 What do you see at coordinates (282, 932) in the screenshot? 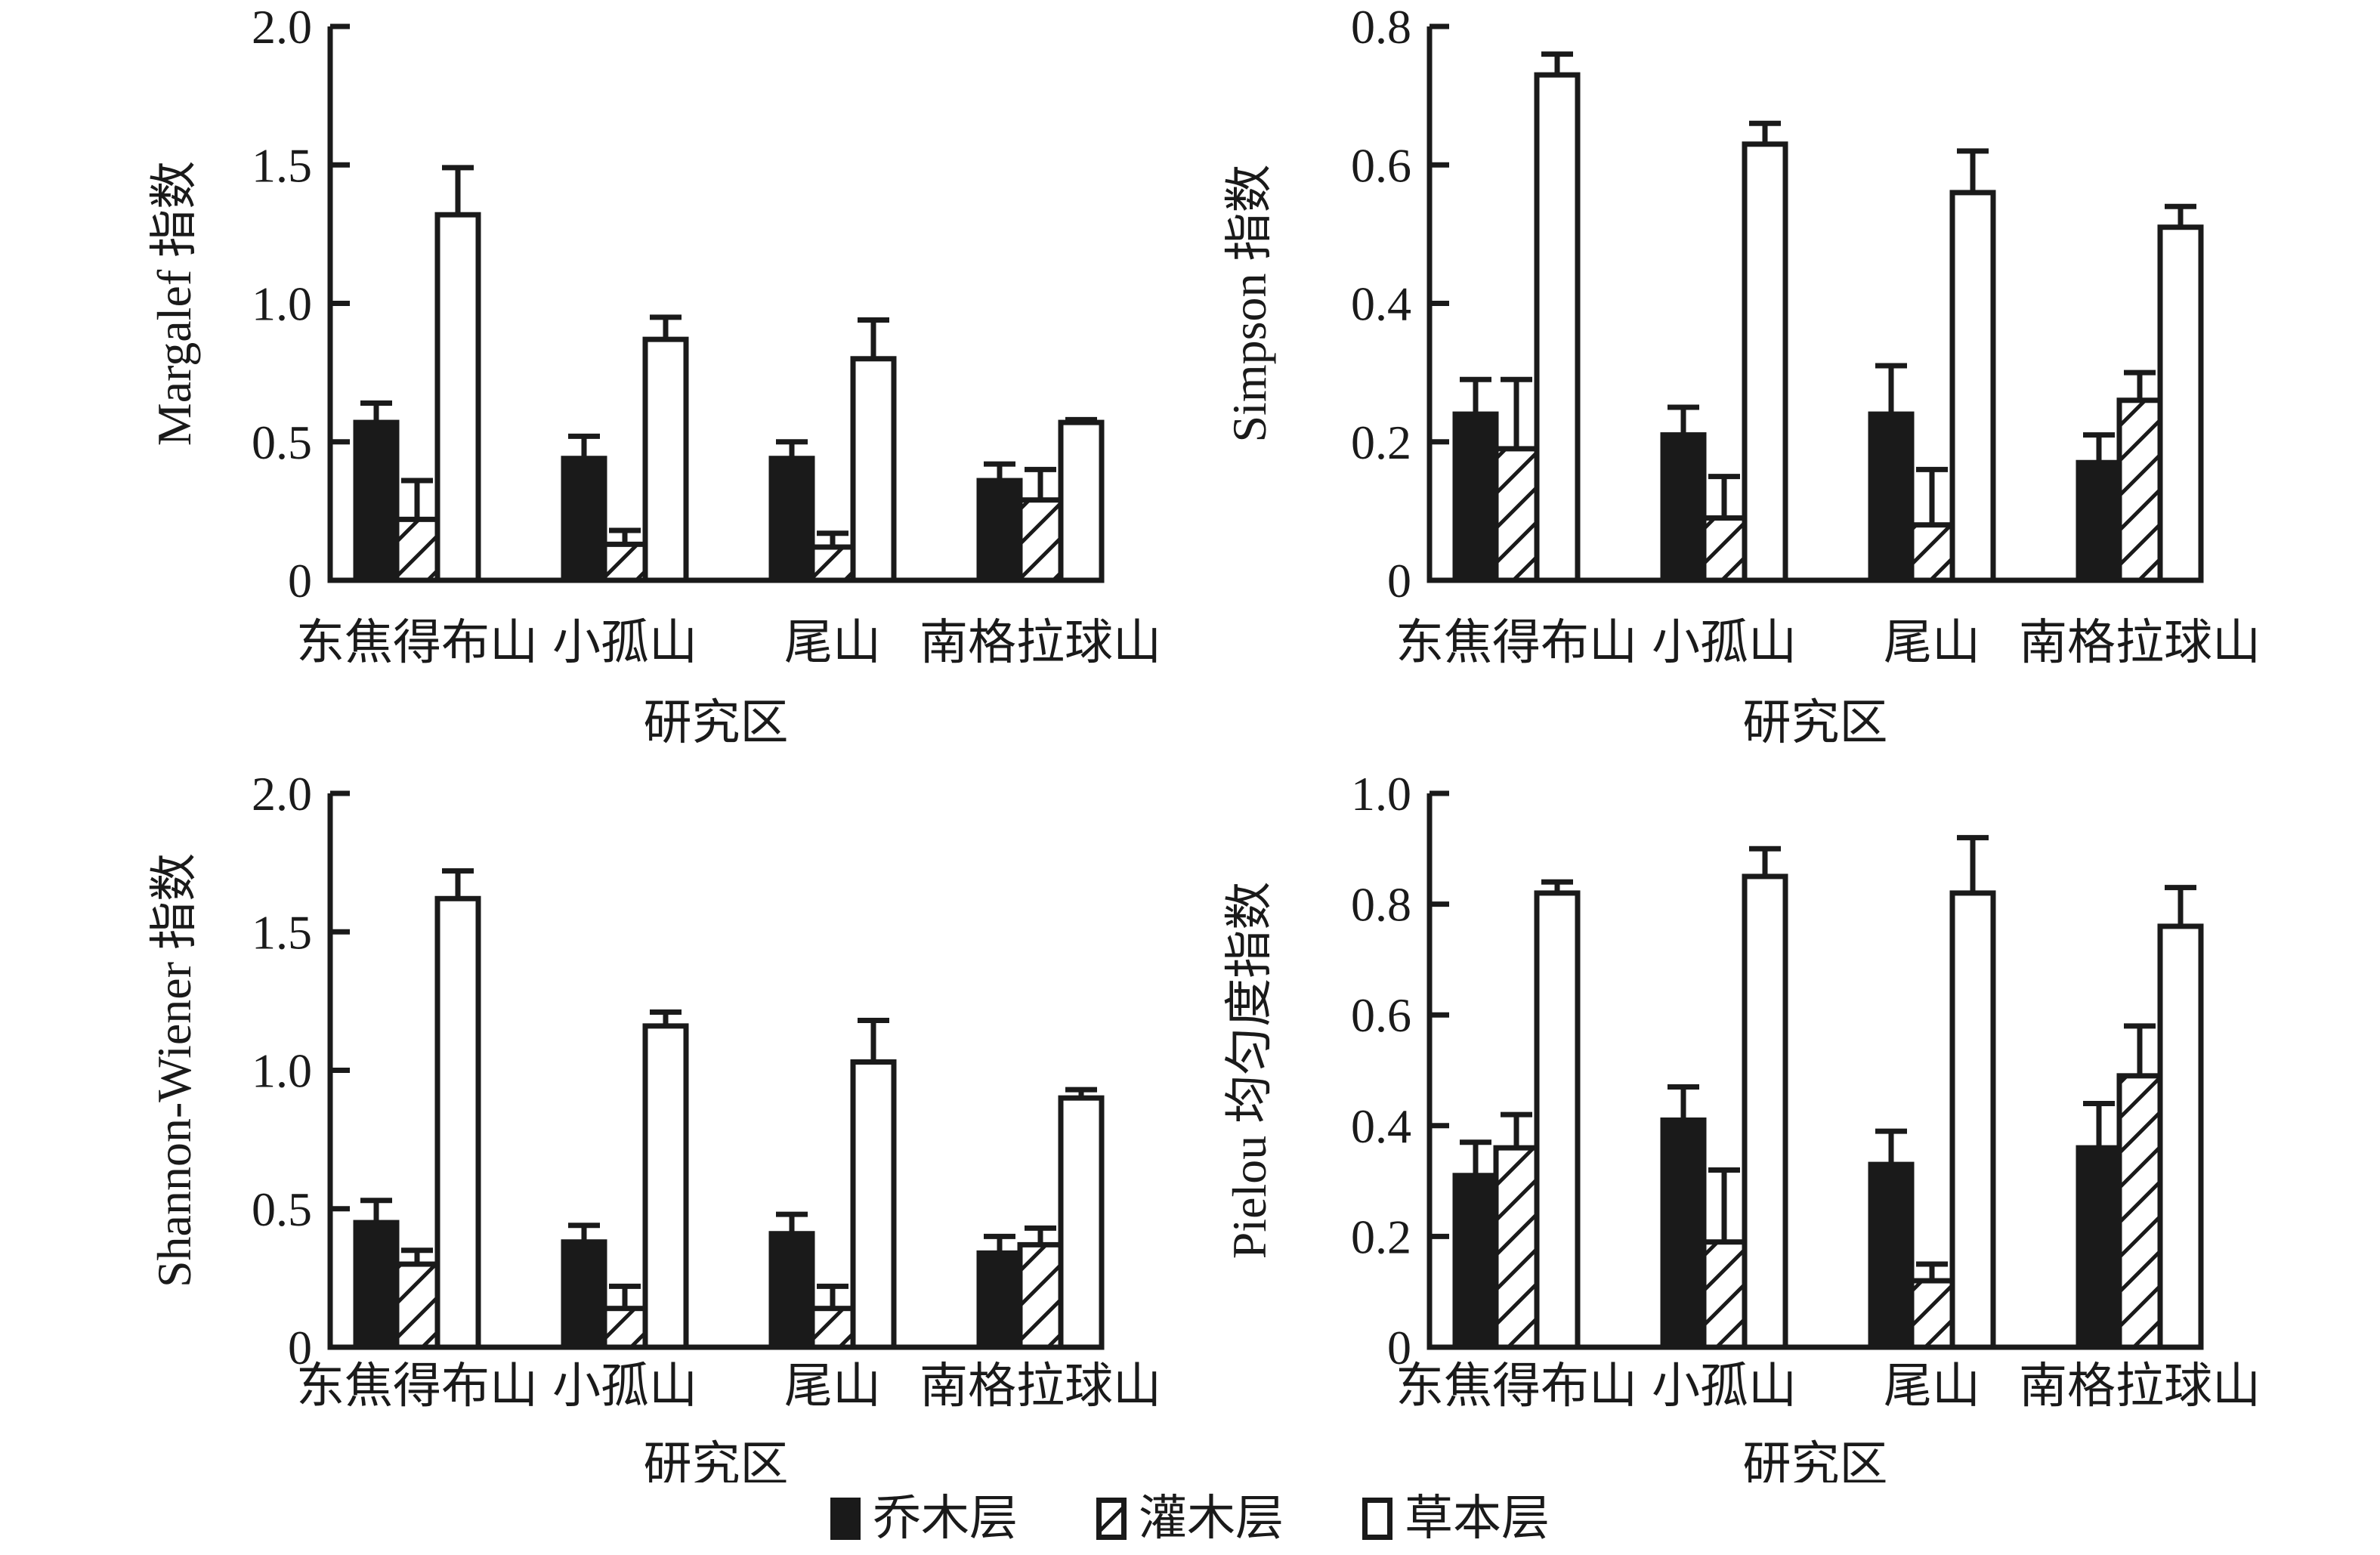
I see `y-tick-label: 1.5` at bounding box center [282, 932].